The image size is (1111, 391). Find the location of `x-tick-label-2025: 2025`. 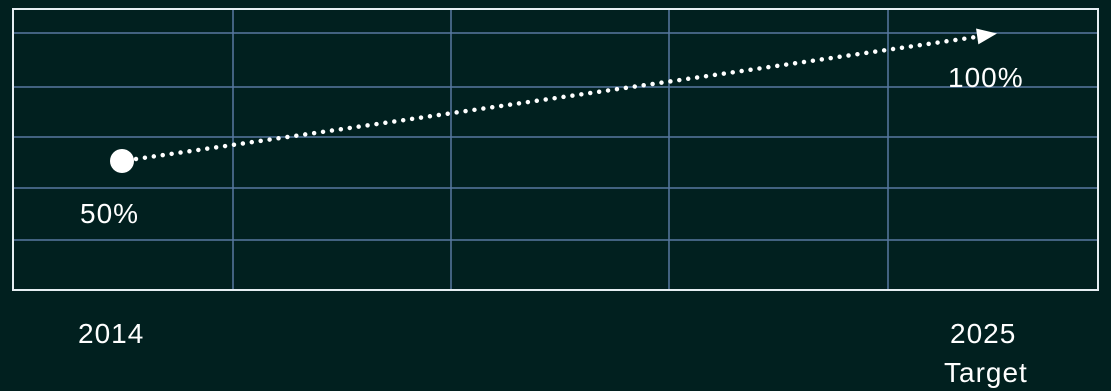

x-tick-label-2025: 2025 is located at coordinates (983, 333).